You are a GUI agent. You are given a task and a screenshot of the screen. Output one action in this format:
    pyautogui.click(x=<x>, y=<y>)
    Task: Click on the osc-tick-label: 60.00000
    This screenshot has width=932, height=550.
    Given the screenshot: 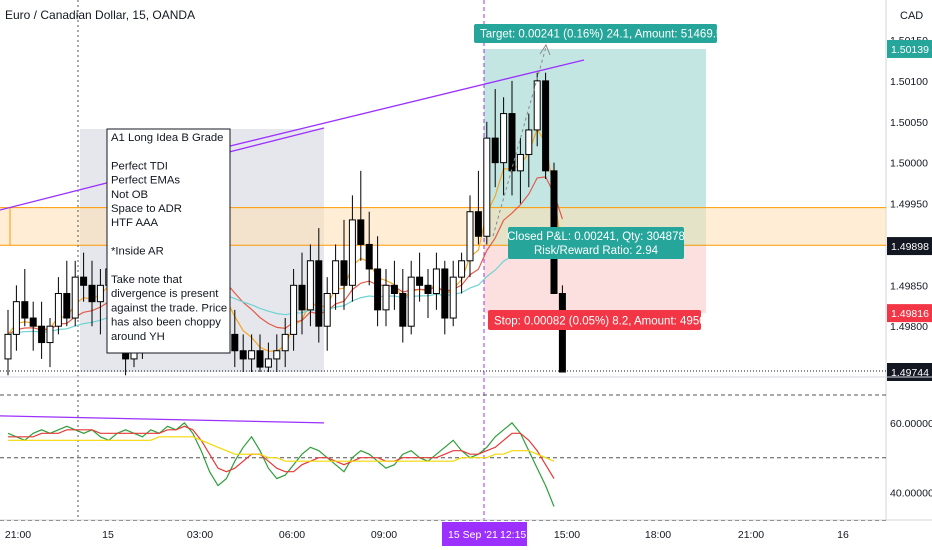 What is the action you would take?
    pyautogui.click(x=911, y=424)
    